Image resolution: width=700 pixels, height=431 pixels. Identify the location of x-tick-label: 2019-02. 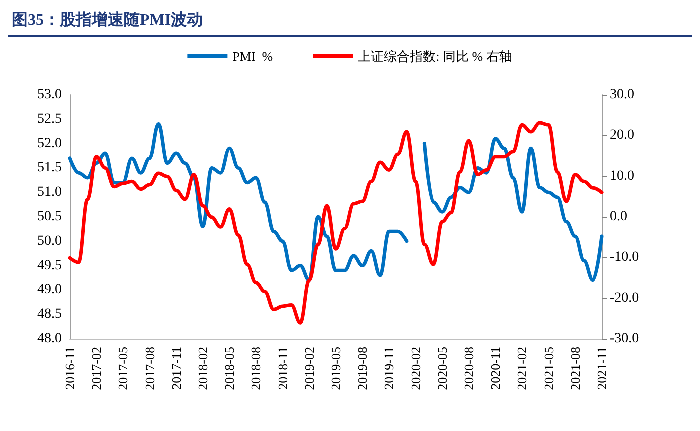
(309, 368).